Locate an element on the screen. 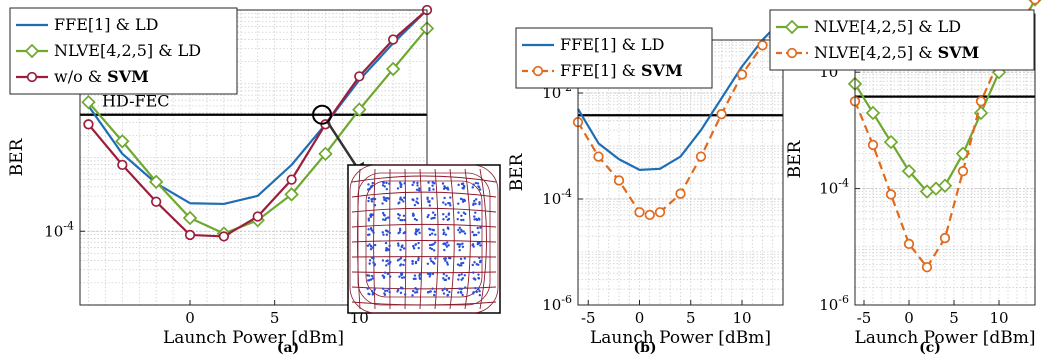 The image size is (1056, 360). y-tick-label: 10⁻⁴ is located at coordinates (834, 187).